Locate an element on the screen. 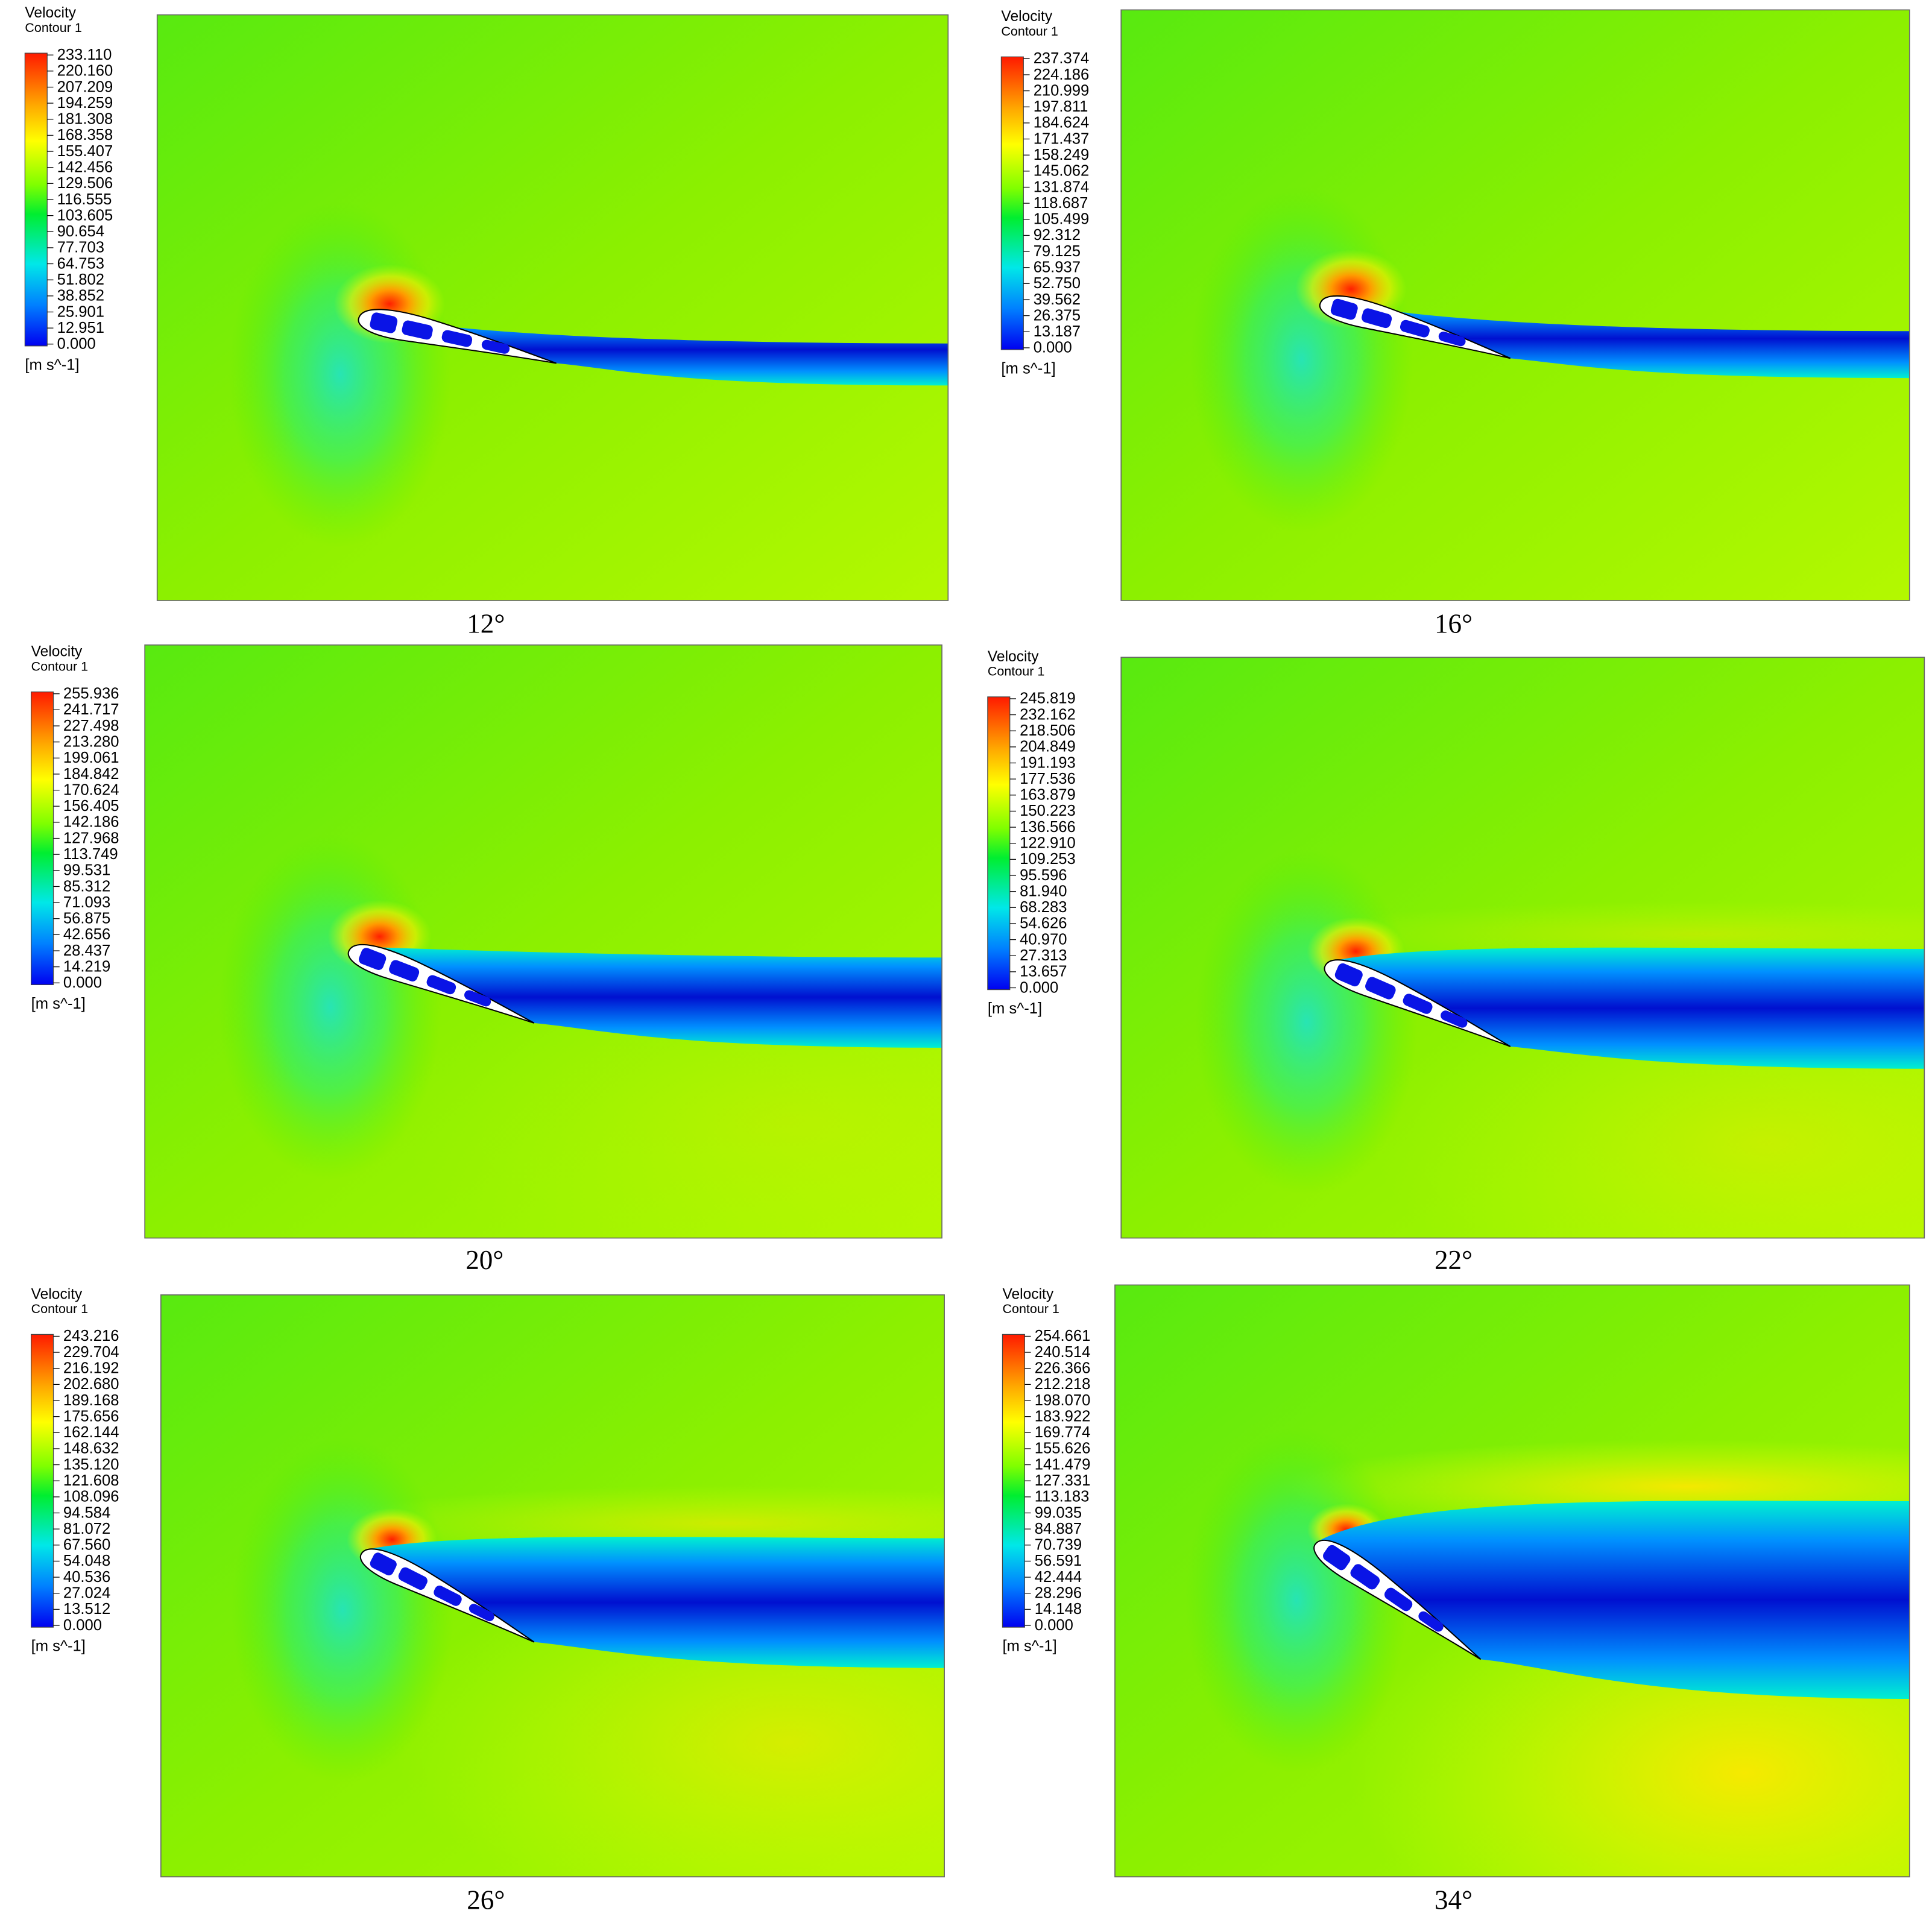 The height and width of the screenshot is (1925, 1932). panel-caption: 22° is located at coordinates (1454, 1260).